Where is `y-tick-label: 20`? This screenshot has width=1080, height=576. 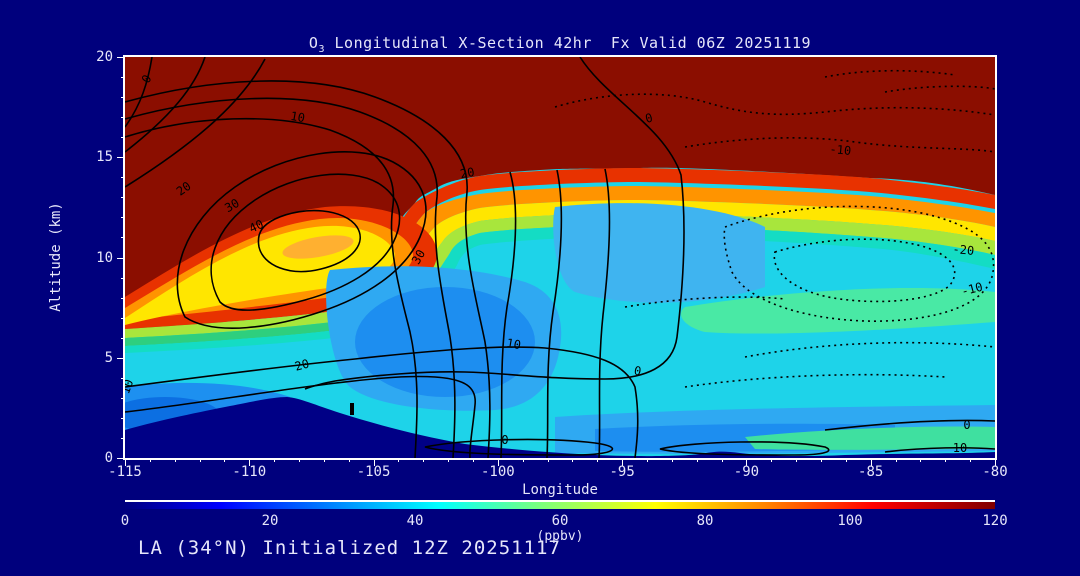
y-tick-label: 20 is located at coordinates (104, 57).